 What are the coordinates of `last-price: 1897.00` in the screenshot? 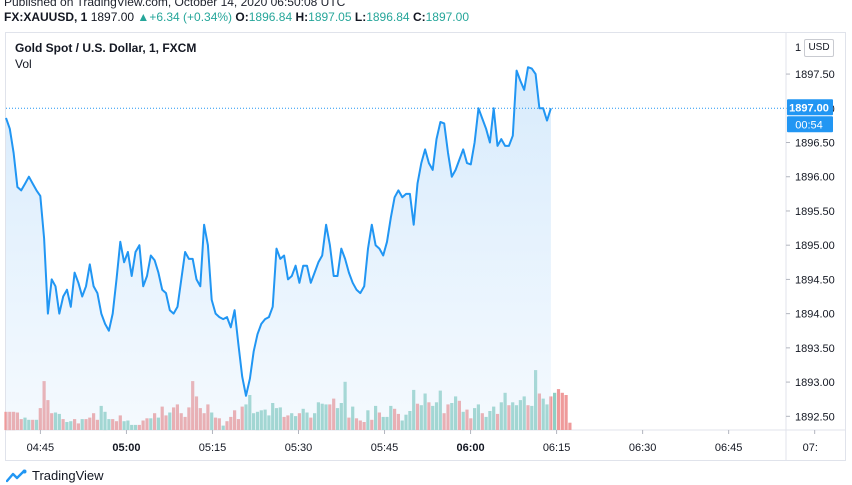 It's located at (112, 17).